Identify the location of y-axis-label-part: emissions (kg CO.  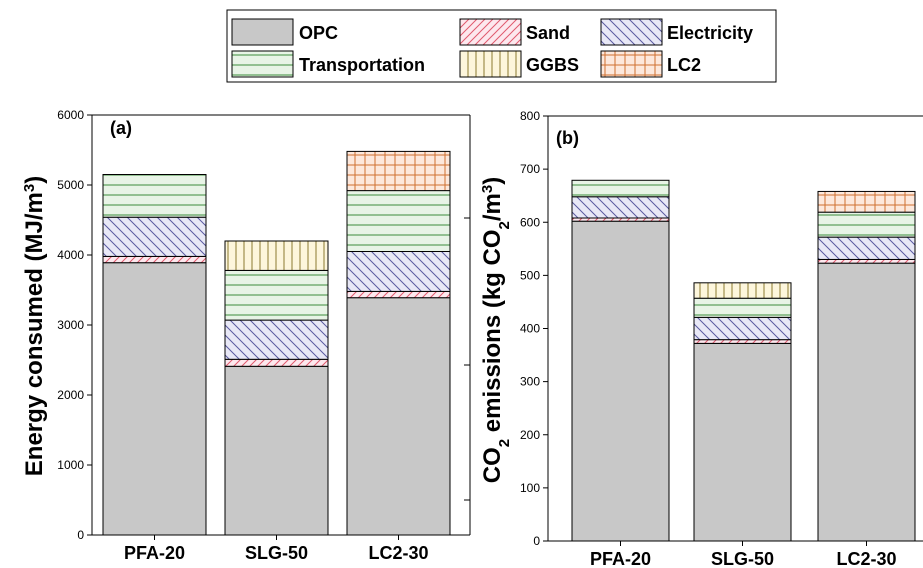
(492, 333).